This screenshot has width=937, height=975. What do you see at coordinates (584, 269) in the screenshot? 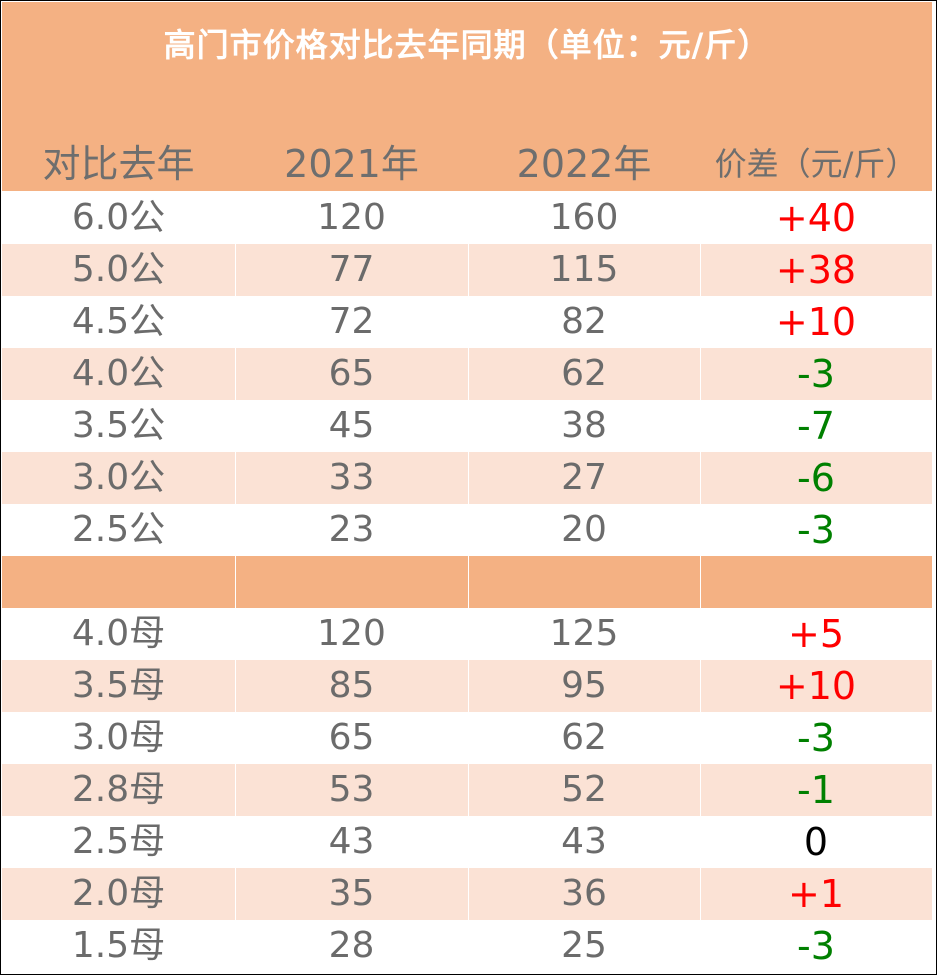
I see `price-2022-cell: 115` at bounding box center [584, 269].